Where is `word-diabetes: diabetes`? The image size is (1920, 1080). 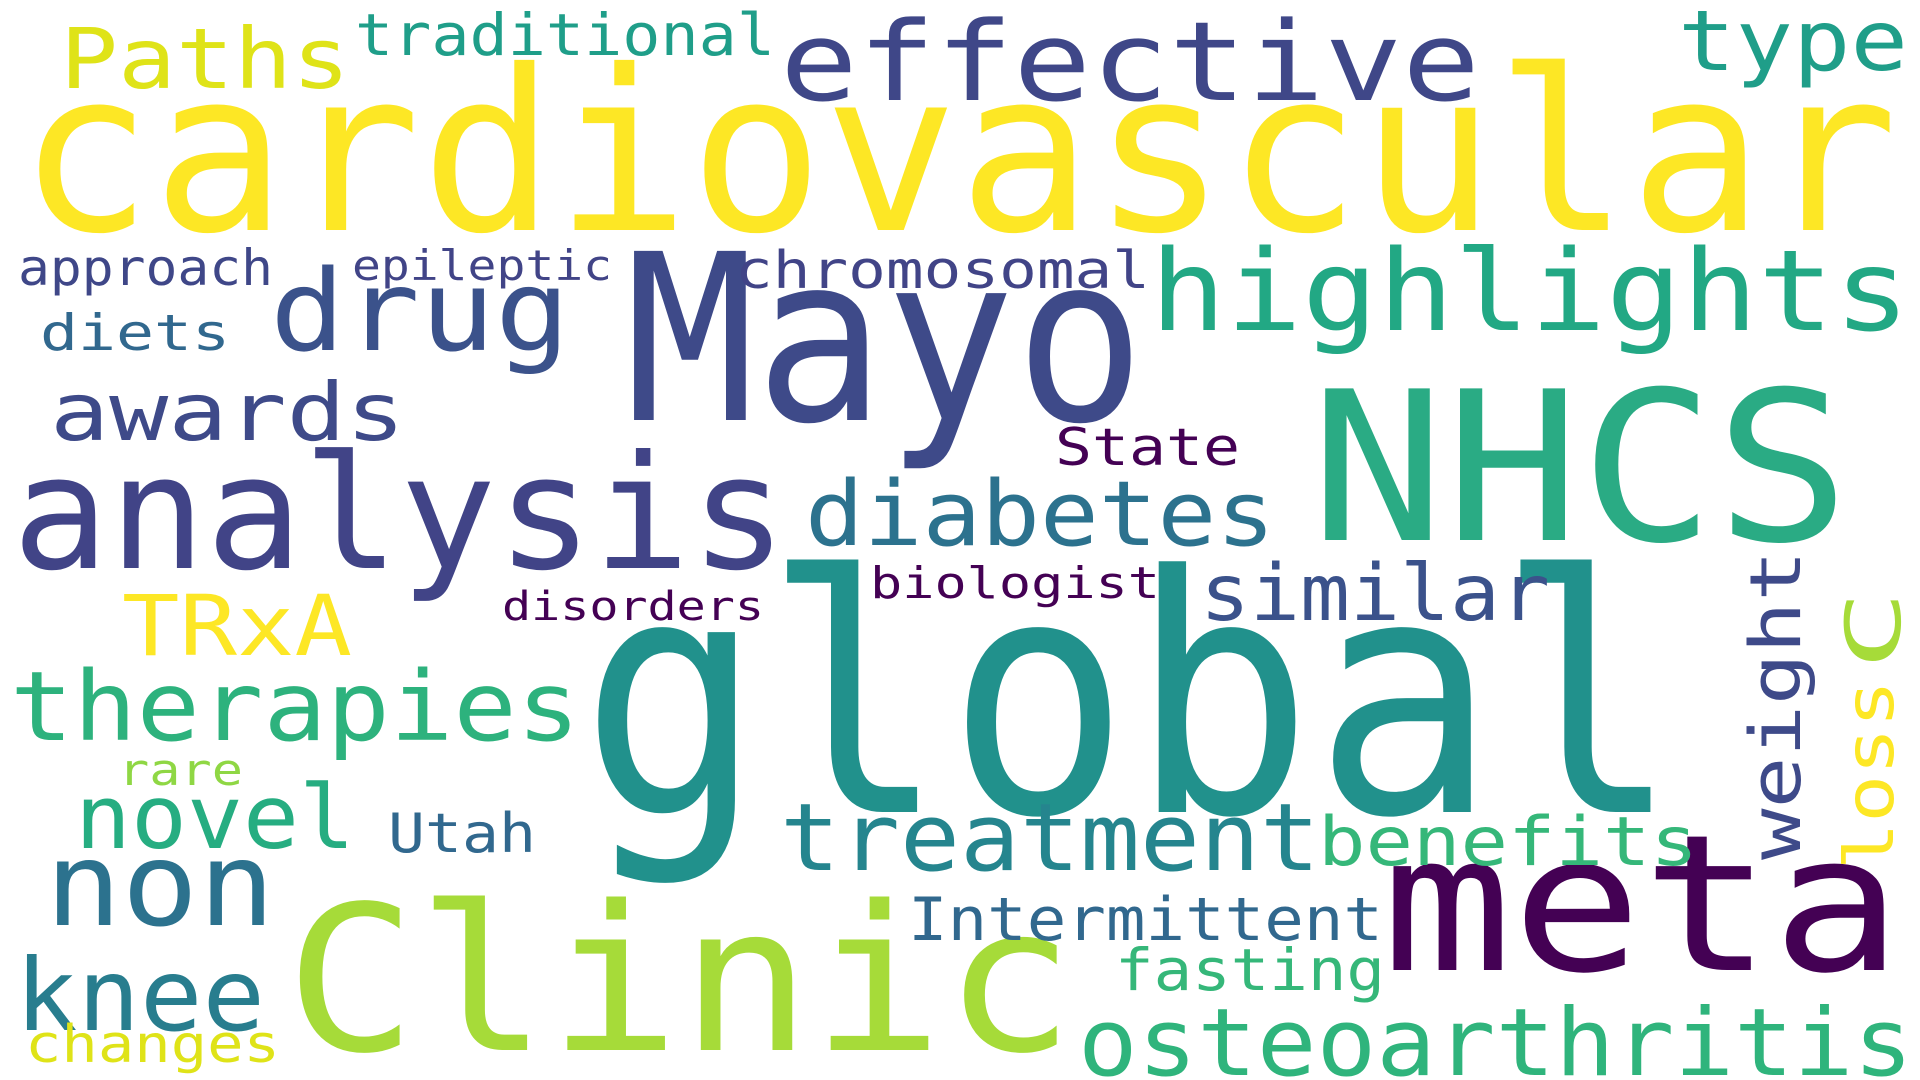
word-diabetes: diabetes is located at coordinates (1040, 514).